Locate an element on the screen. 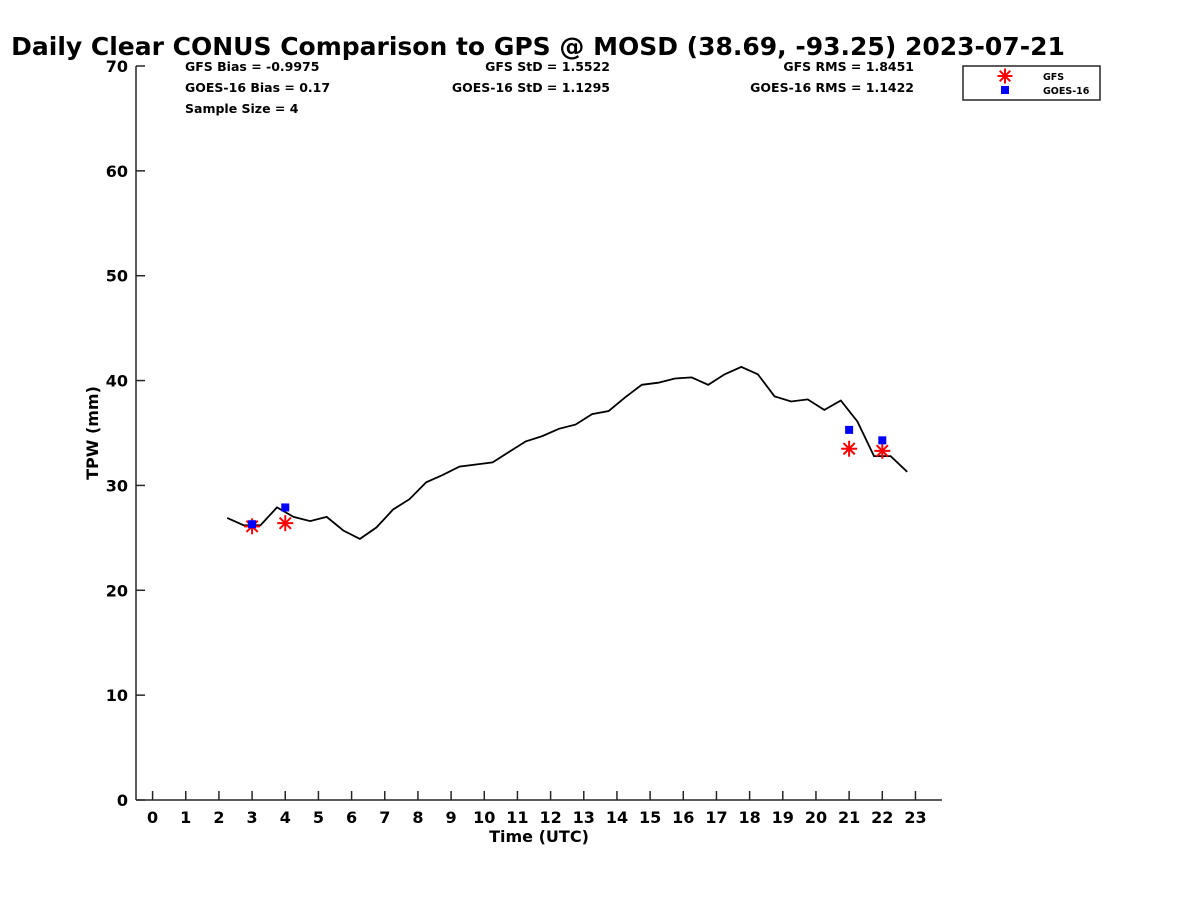 This screenshot has height=900, width=1200. x-tick-label: 14 is located at coordinates (617, 817).